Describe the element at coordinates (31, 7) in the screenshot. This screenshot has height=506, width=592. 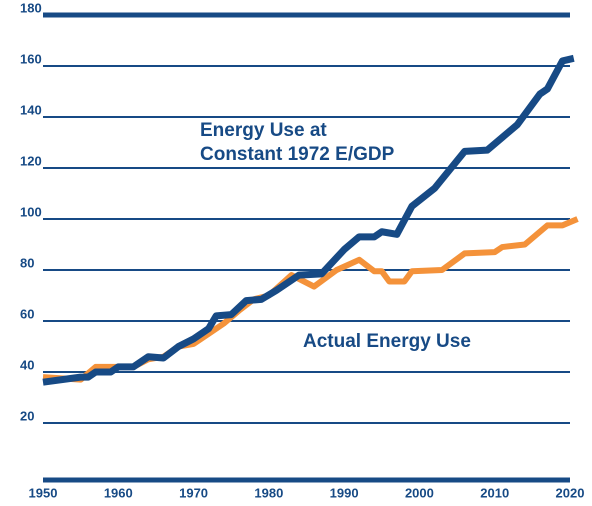
I see `y-tick-label: 180` at that location.